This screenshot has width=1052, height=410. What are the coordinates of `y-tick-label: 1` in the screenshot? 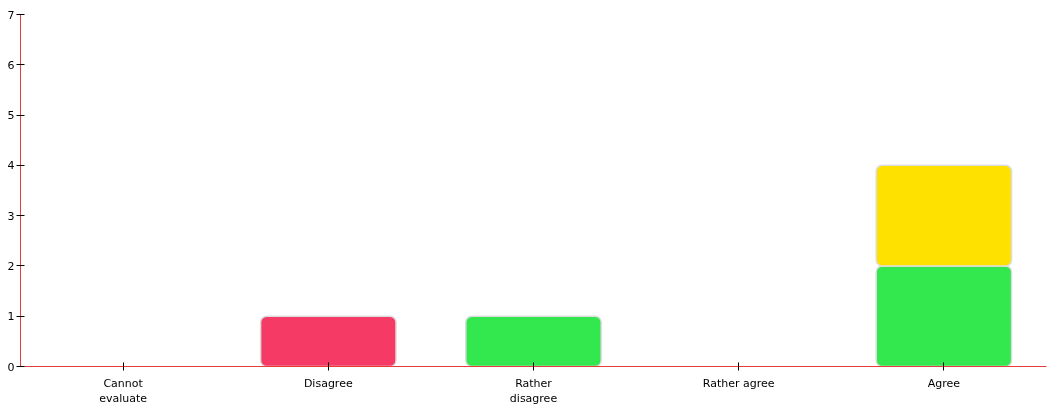 It's located at (11, 317).